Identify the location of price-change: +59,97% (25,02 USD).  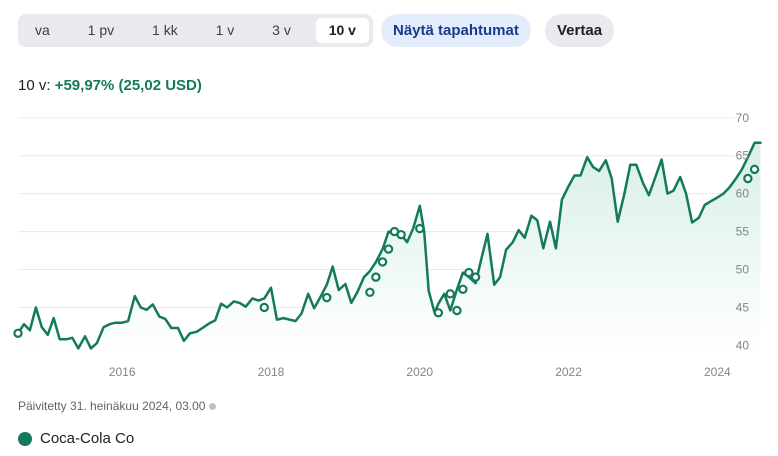
(128, 85).